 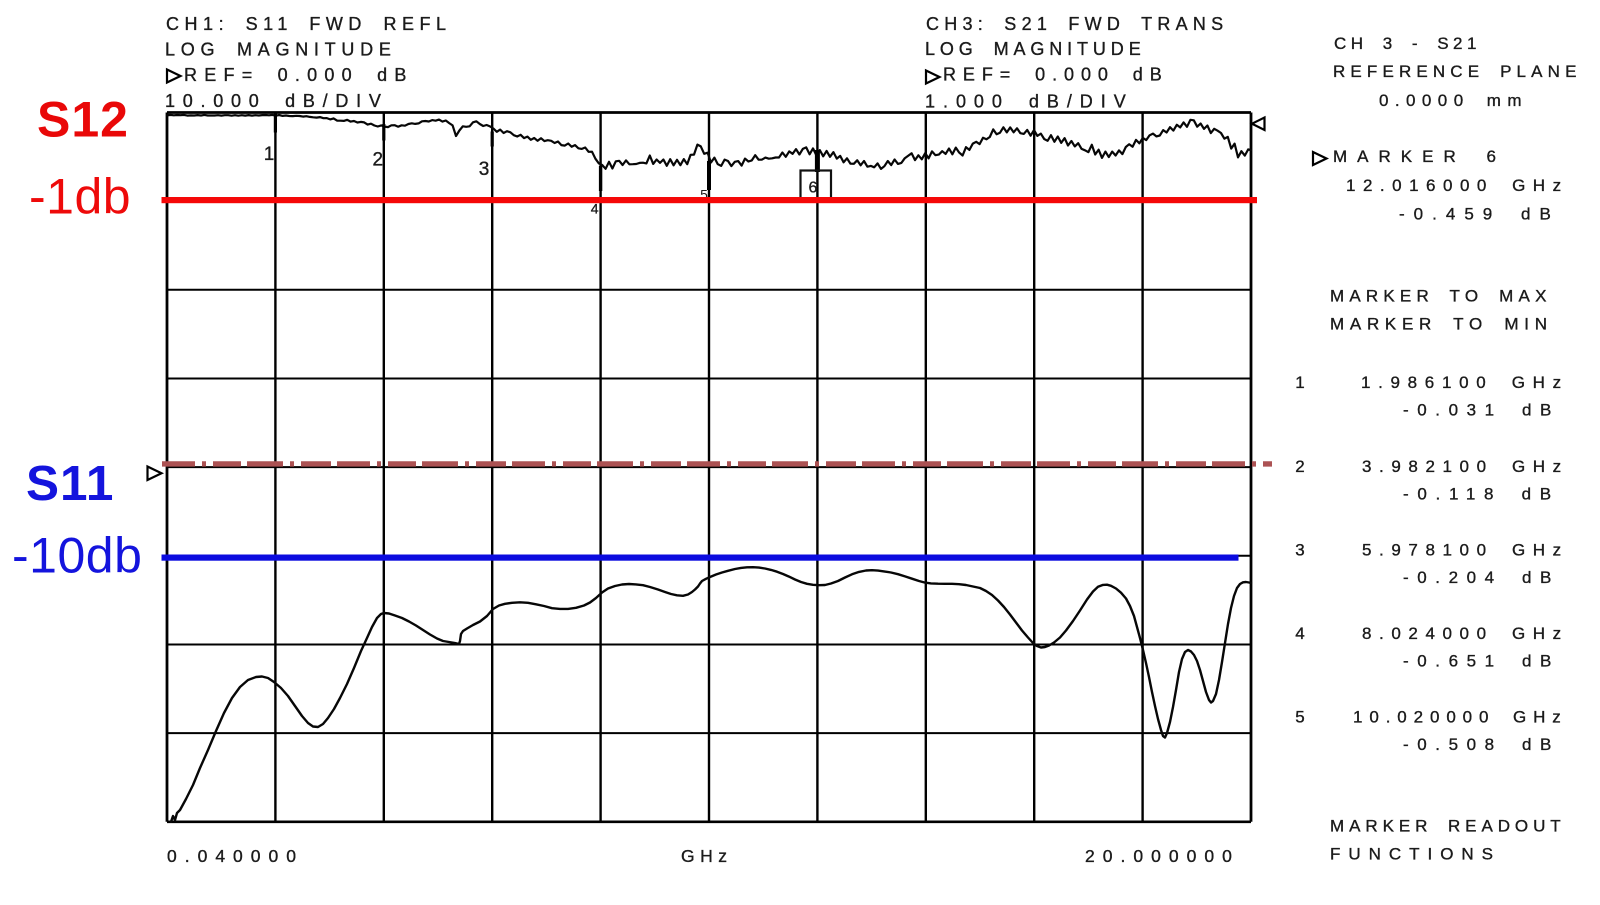 I want to click on svg-text: -0.204 dB, so click(x=1481, y=577).